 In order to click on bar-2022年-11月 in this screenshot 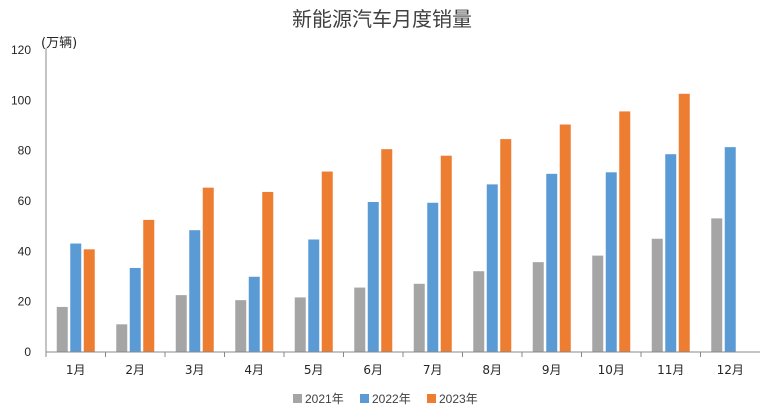, I will do `click(670, 253)`.